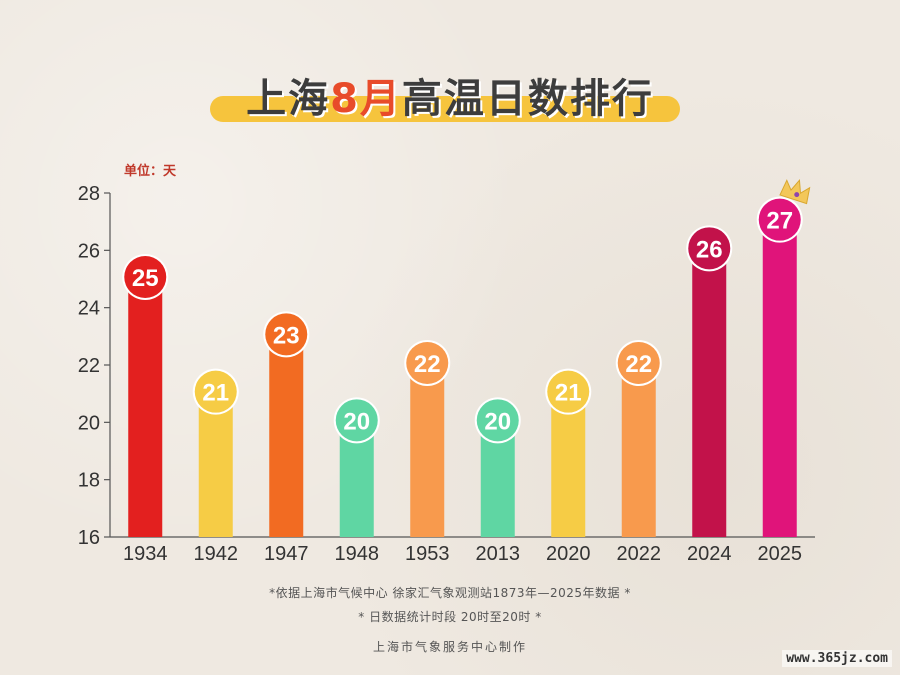 The image size is (900, 675). Describe the element at coordinates (89, 538) in the screenshot. I see `y-tick-label: 16` at that location.